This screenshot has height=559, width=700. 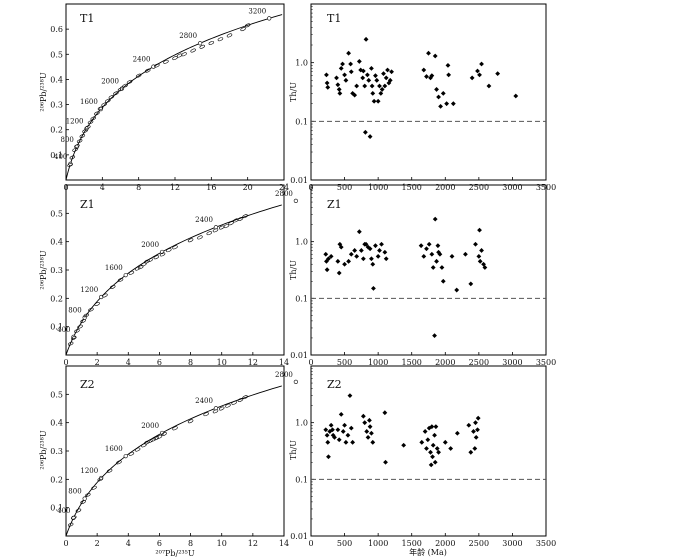 I want to click on age-marker, so click(x=295, y=381).